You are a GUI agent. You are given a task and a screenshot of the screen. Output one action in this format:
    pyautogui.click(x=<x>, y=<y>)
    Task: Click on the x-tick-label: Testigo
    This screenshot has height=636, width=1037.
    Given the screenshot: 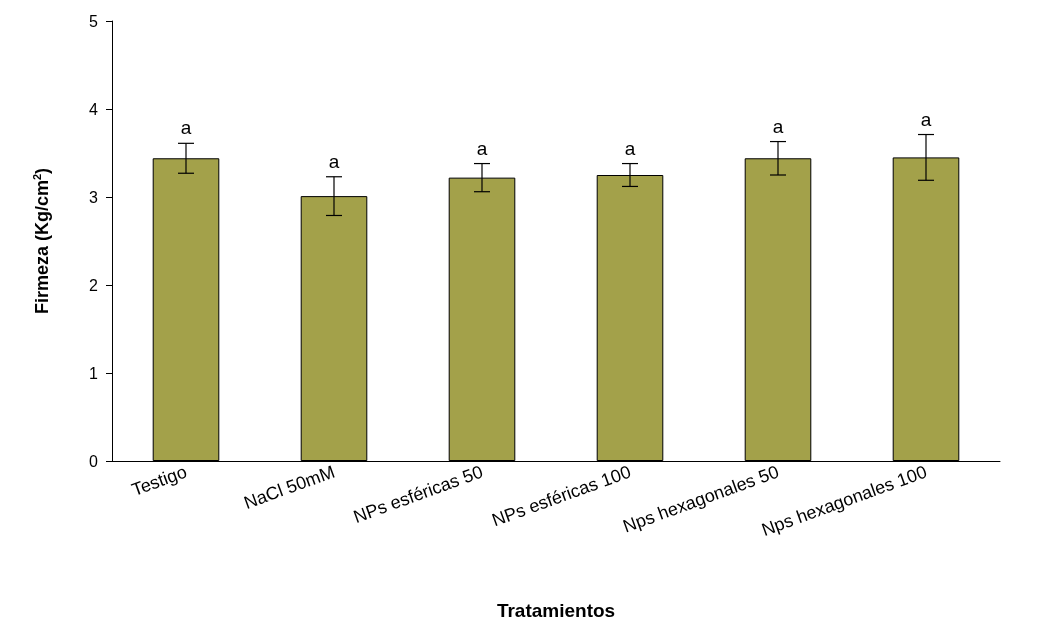 What is the action you would take?
    pyautogui.click(x=159, y=480)
    